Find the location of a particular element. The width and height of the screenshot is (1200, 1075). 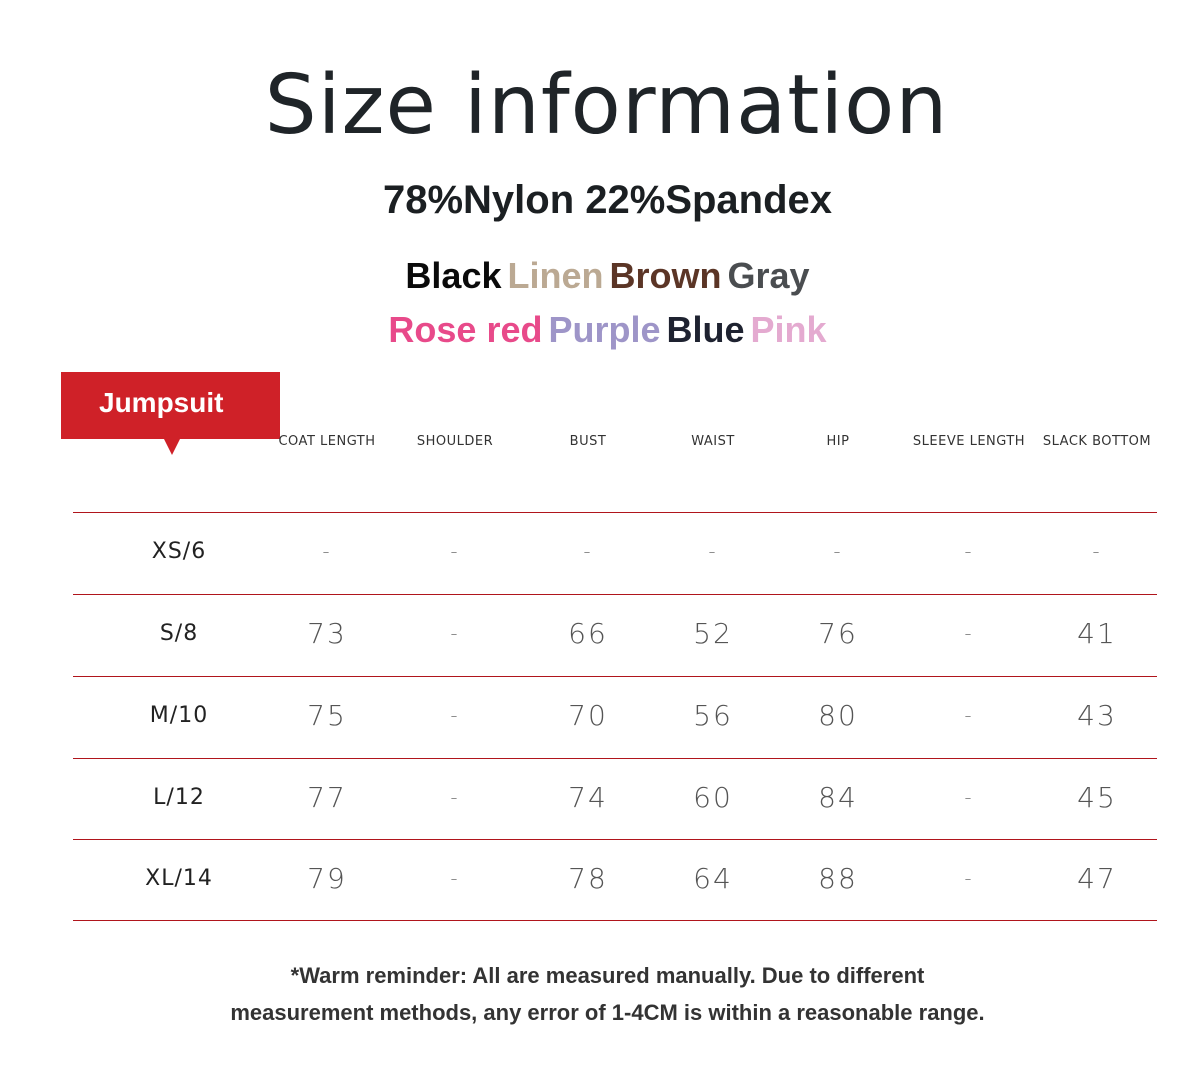

size-label: S/8 is located at coordinates (179, 633).